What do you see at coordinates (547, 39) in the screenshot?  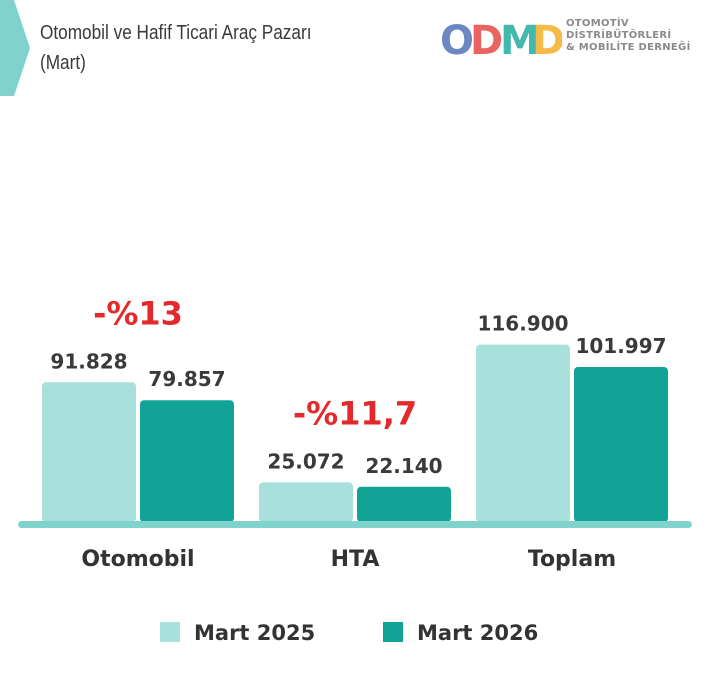 I see `logo-letter-d-3: D` at bounding box center [547, 39].